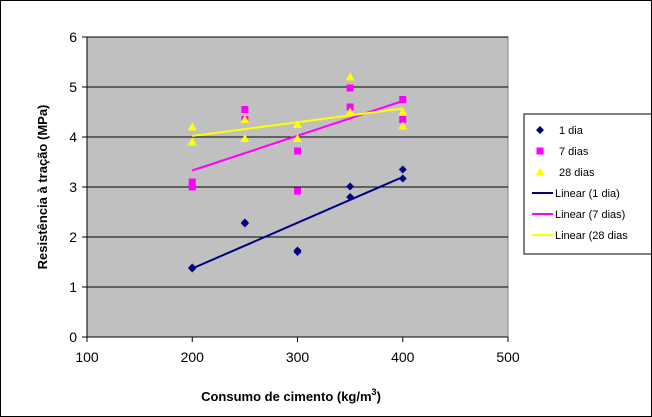 Image resolution: width=652 pixels, height=417 pixels. Describe the element at coordinates (574, 152) in the screenshot. I see `legend-label: 7 dias` at that location.